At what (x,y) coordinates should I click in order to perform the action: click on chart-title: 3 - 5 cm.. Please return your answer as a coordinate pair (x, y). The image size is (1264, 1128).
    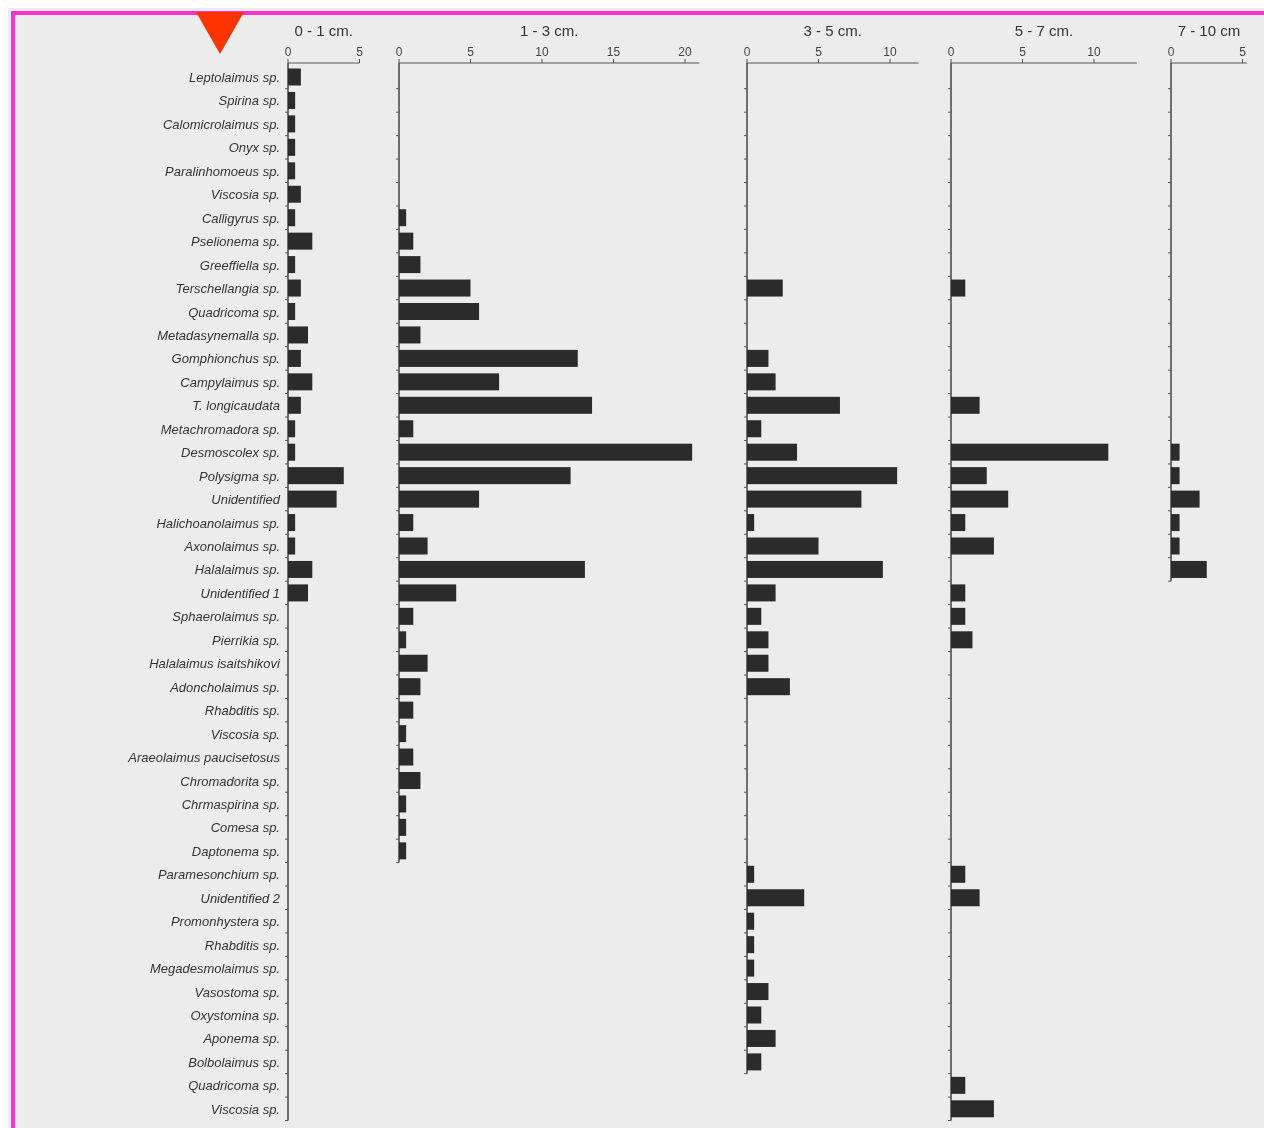
    Looking at the image, I should click on (832, 30).